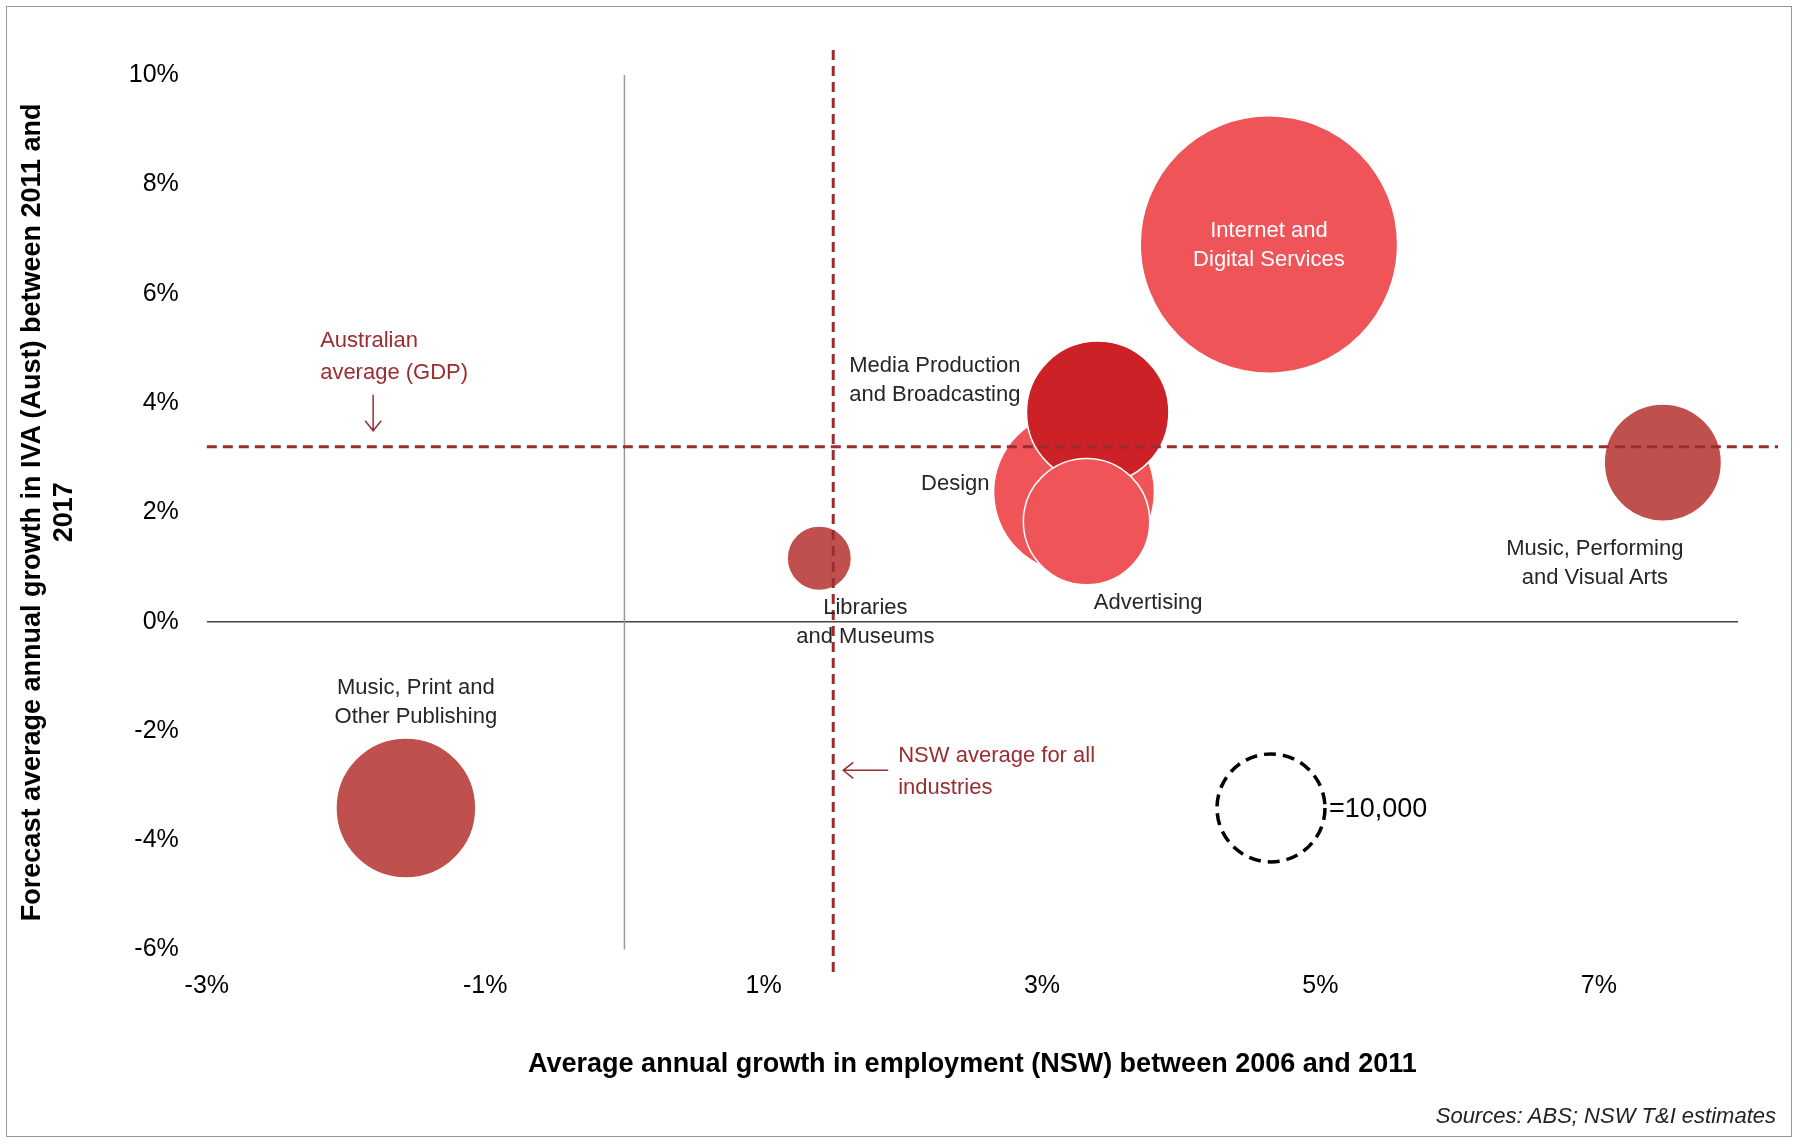 The width and height of the screenshot is (1800, 1143). What do you see at coordinates (416, 701) in the screenshot?
I see `series-label: Music, Print and Other Publishing` at bounding box center [416, 701].